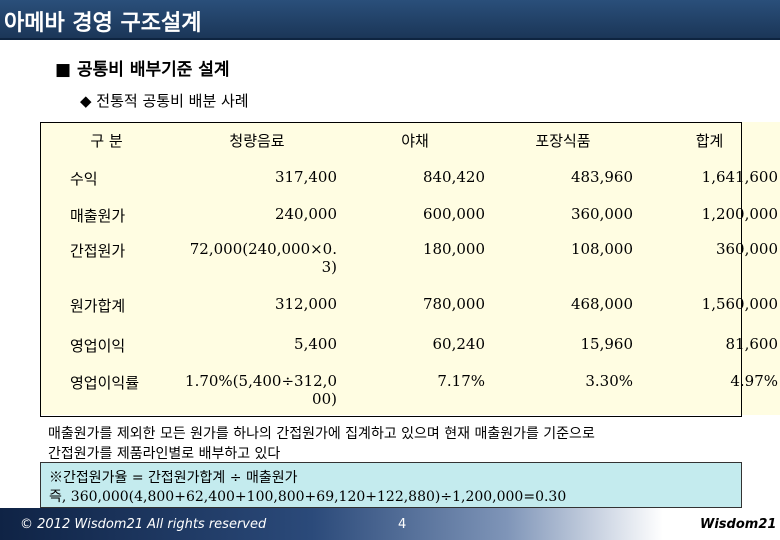 The image size is (780, 540). I want to click on table-row: 원가합계 312,000 780,000 468,000 1,560,000, so click(410, 305).